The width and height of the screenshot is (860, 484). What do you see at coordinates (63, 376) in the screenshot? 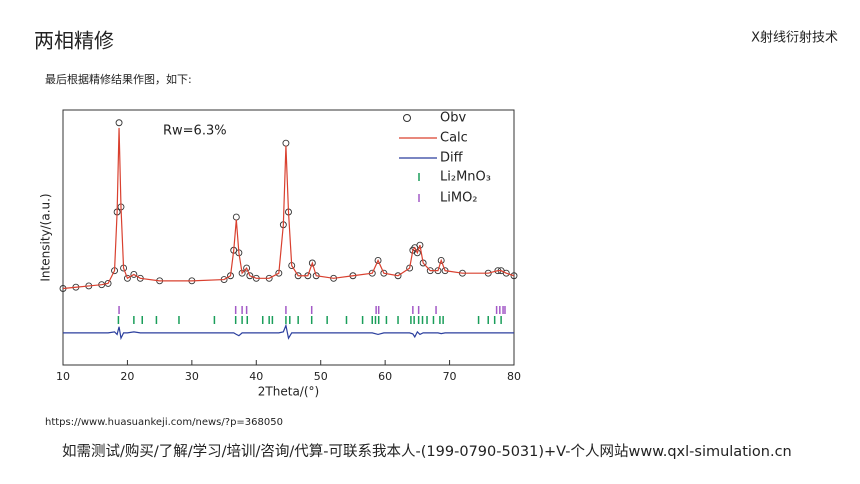
I see `x-tick-label: 10` at bounding box center [63, 376].